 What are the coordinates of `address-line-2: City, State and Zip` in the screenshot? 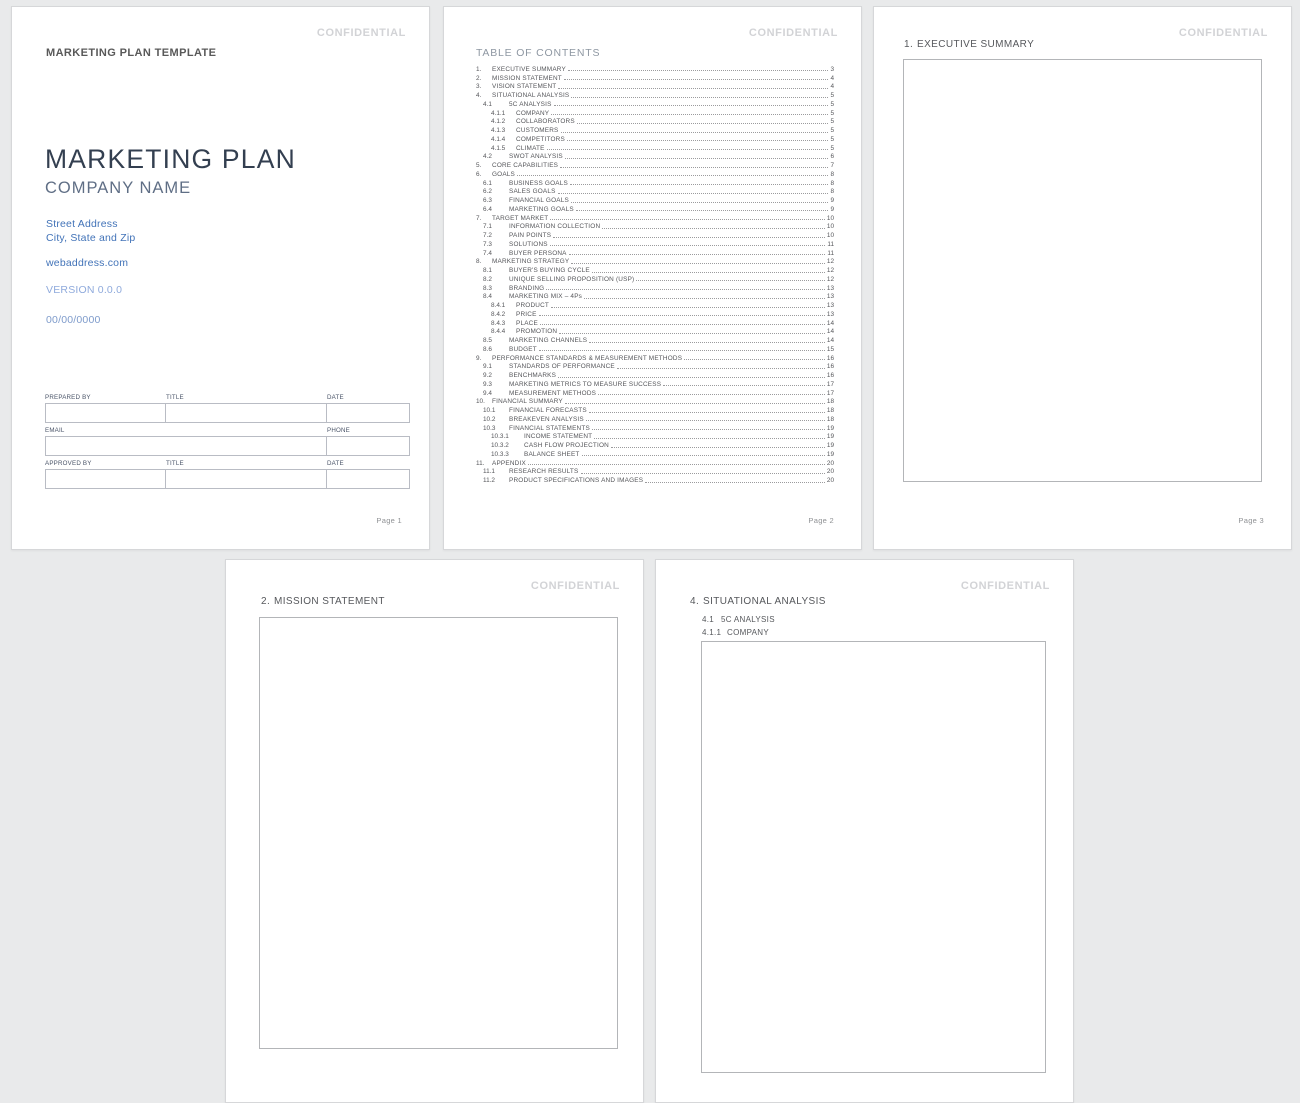 It's located at (91, 238).